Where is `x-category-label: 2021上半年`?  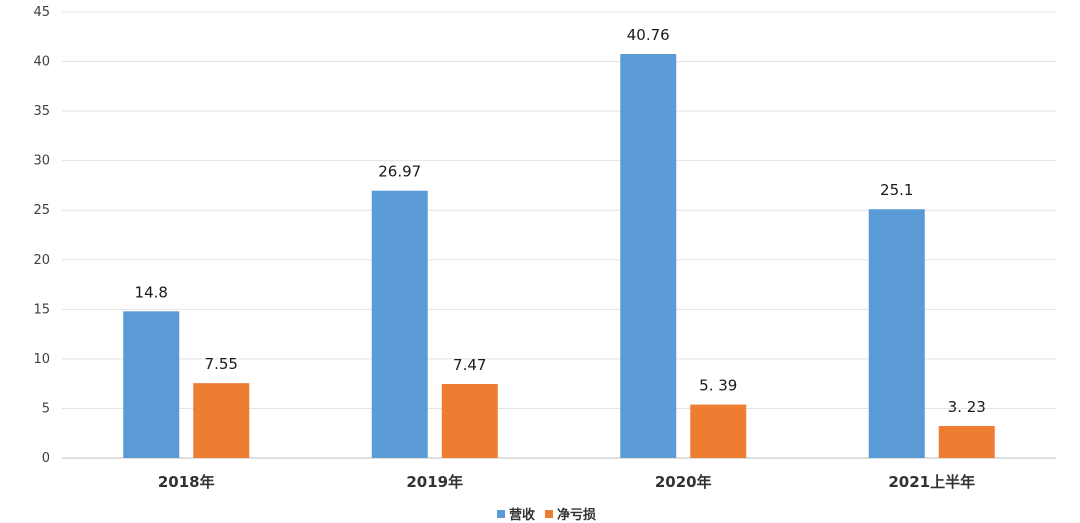 x-category-label: 2021上半年 is located at coordinates (931, 482).